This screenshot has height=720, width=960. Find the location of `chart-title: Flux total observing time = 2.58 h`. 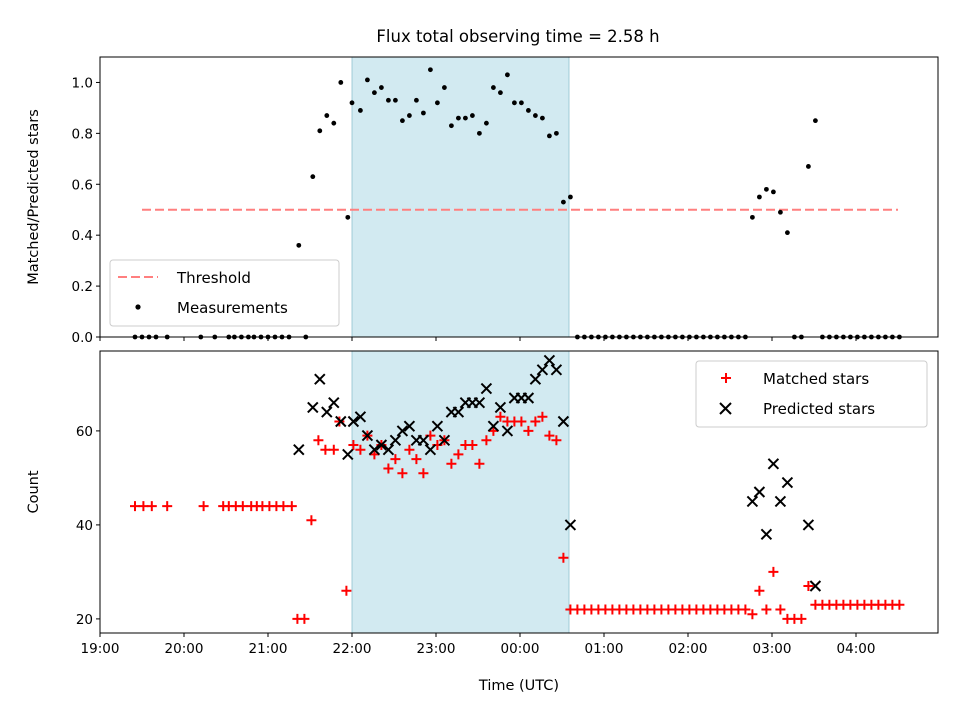

chart-title: Flux total observing time = 2.58 h is located at coordinates (517, 36).